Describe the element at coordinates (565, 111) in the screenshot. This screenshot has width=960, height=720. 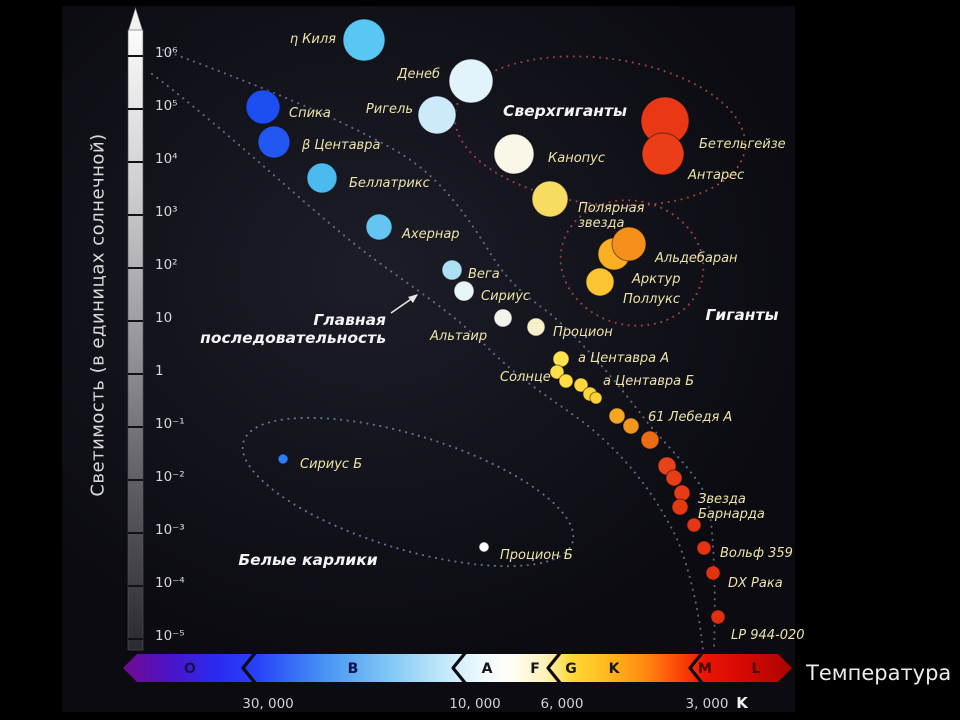
I see `supergiants-label: Сверхгиганты` at that location.